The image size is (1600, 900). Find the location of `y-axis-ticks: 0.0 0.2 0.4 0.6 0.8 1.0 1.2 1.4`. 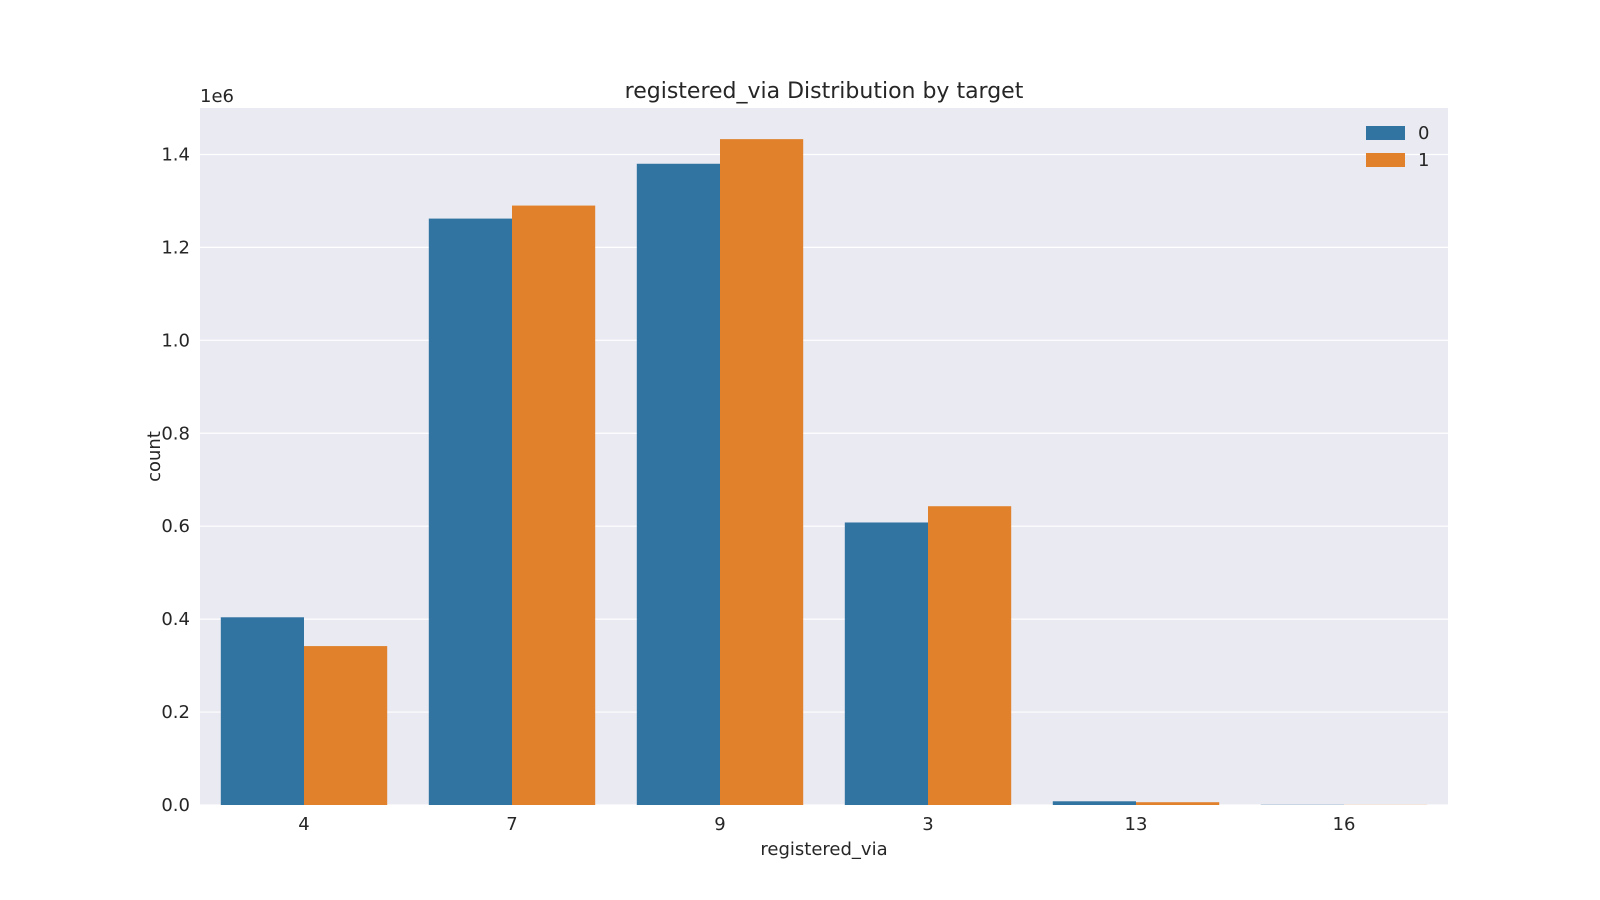

y-axis-ticks: 0.0 0.2 0.4 0.6 0.8 1.0 1.2 1.4 is located at coordinates (175, 480).